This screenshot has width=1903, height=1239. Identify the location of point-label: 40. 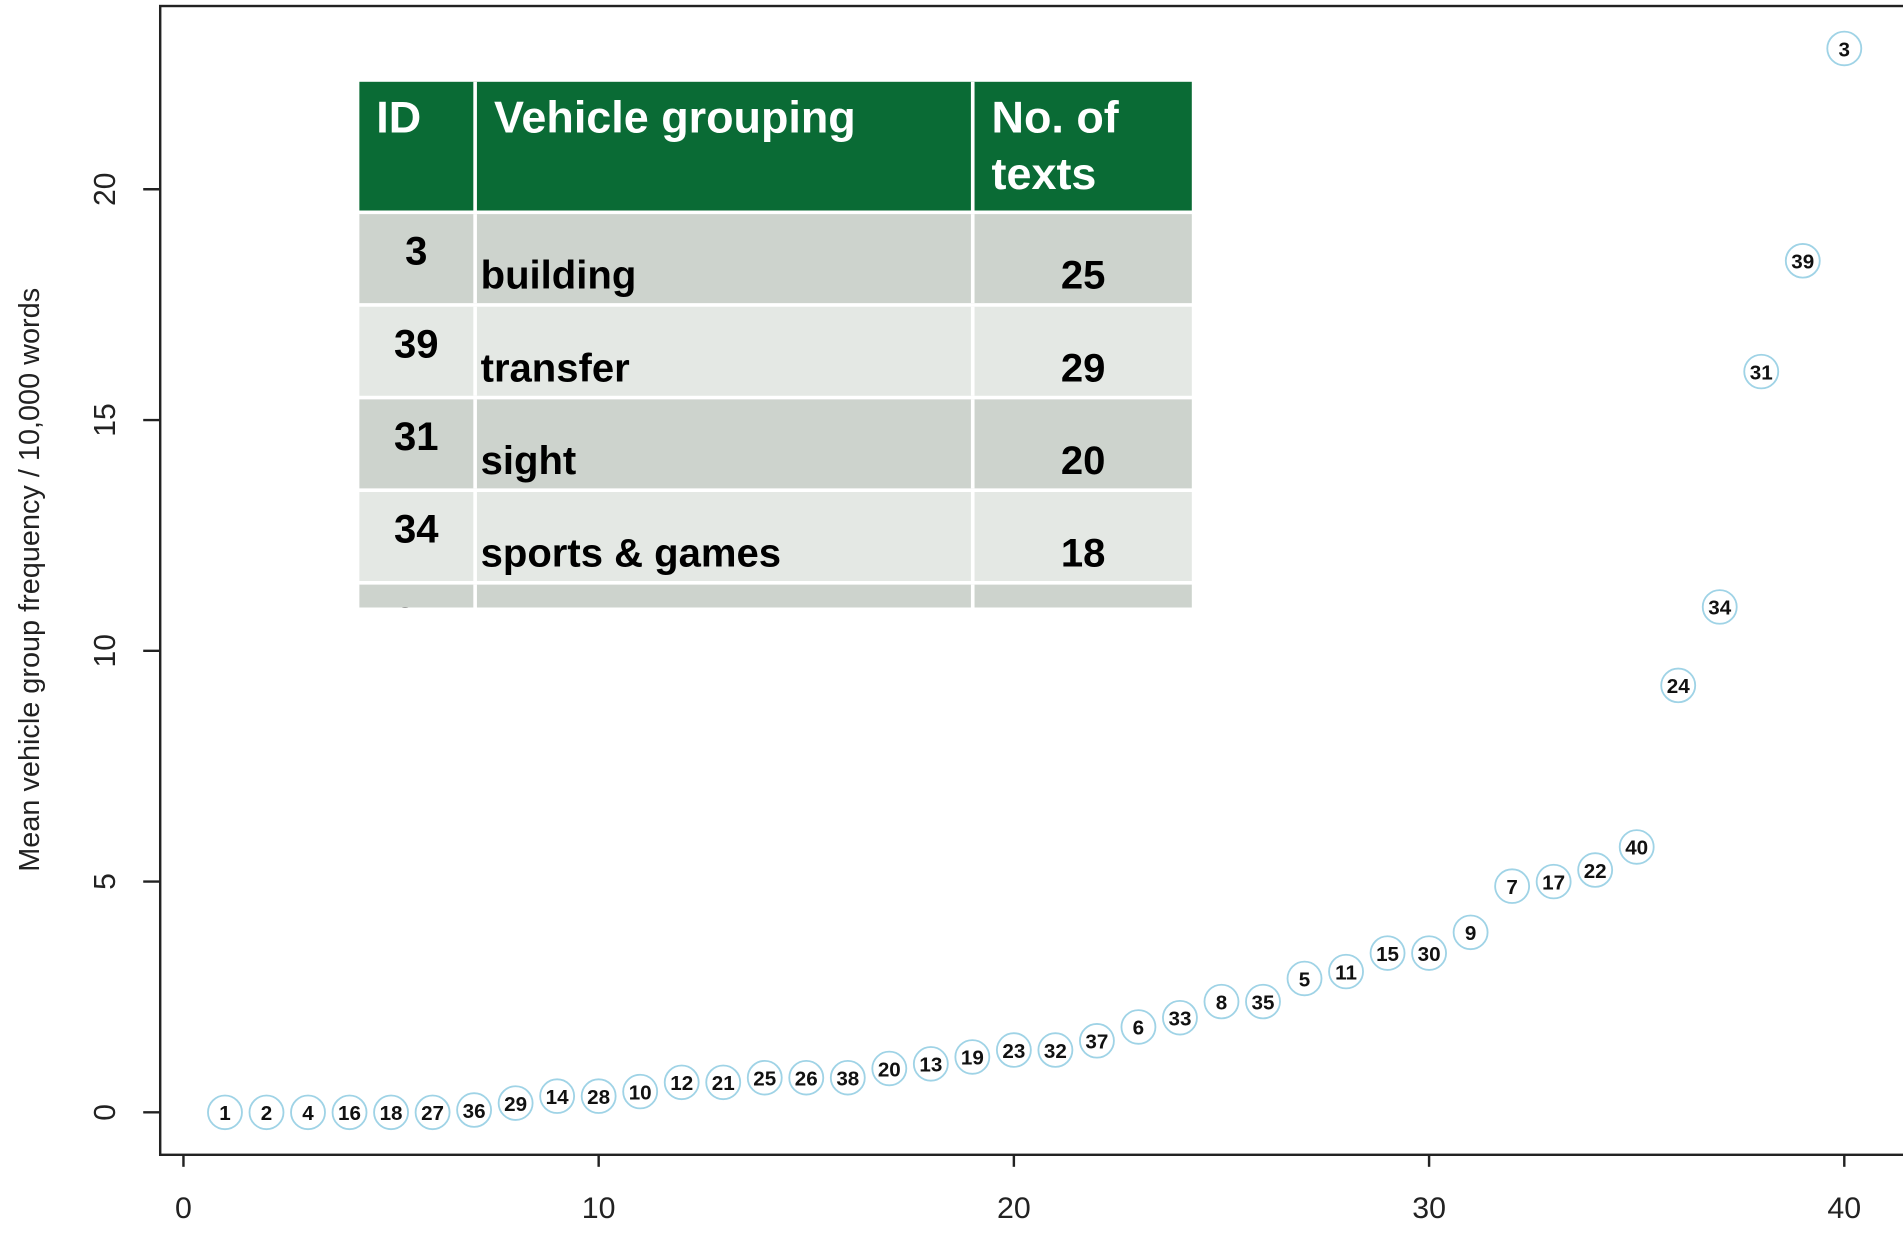
(1636, 848).